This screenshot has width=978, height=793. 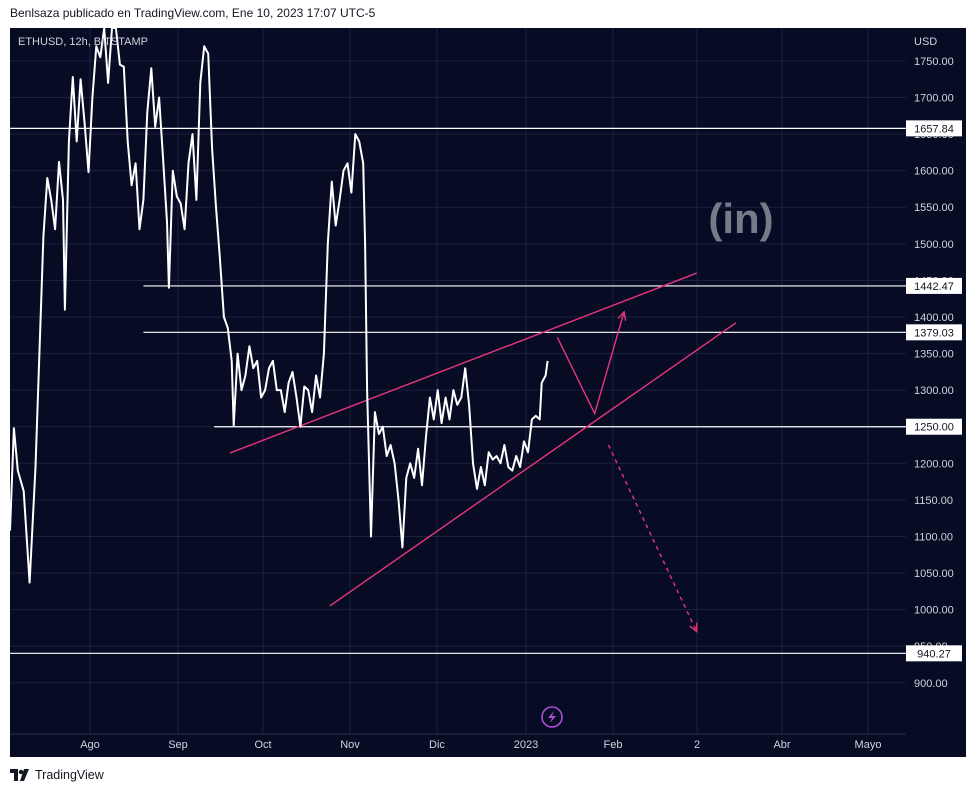 What do you see at coordinates (19, 775) in the screenshot?
I see `tradingview-logo-icon` at bounding box center [19, 775].